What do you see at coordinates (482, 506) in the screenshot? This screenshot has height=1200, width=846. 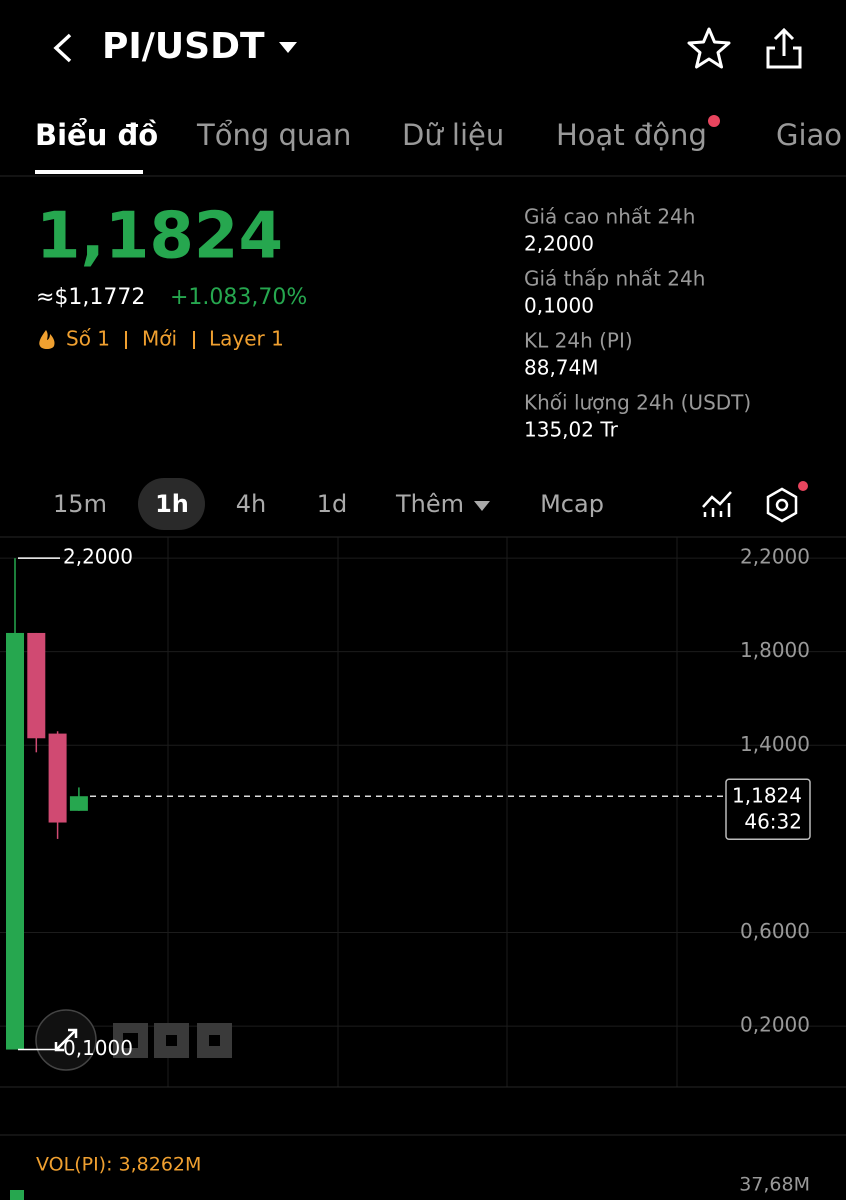 I see `more-dropdown` at bounding box center [482, 506].